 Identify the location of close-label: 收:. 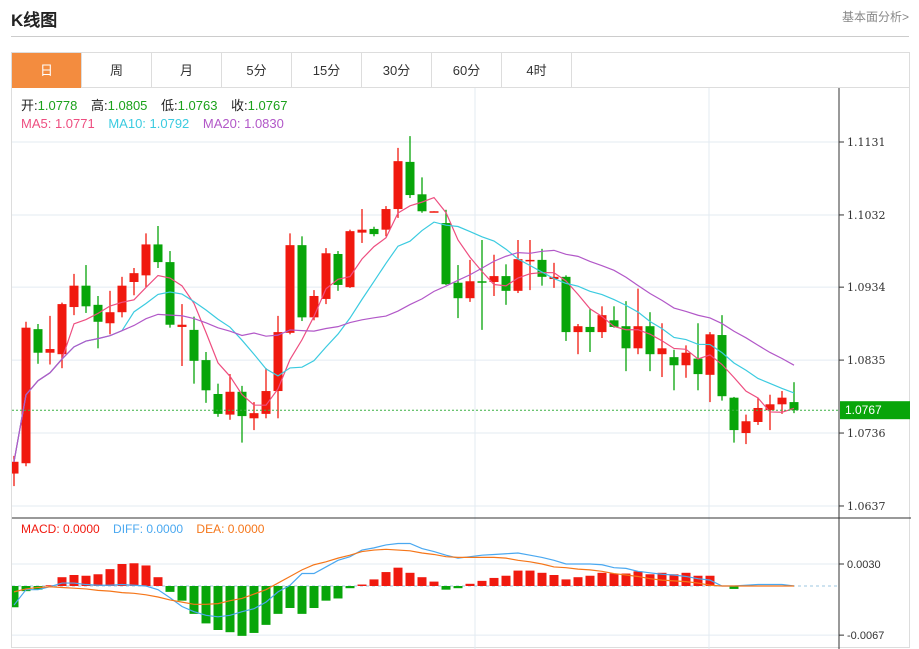
(239, 105).